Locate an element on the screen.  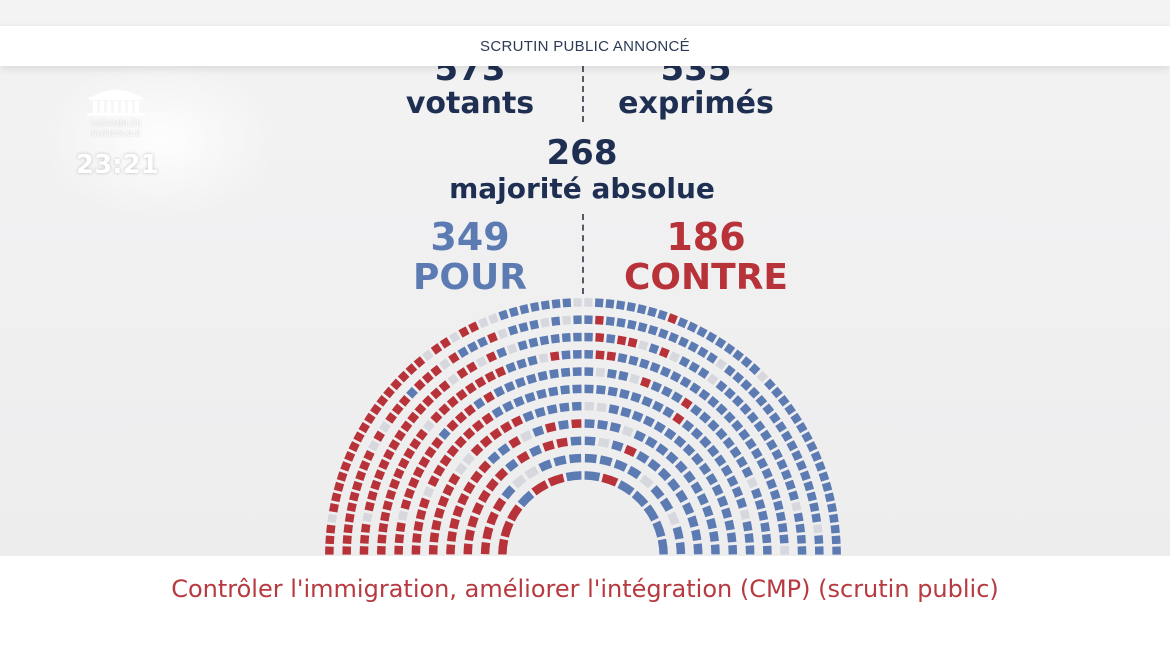
contre-label: CONTRE is located at coordinates (706, 277).